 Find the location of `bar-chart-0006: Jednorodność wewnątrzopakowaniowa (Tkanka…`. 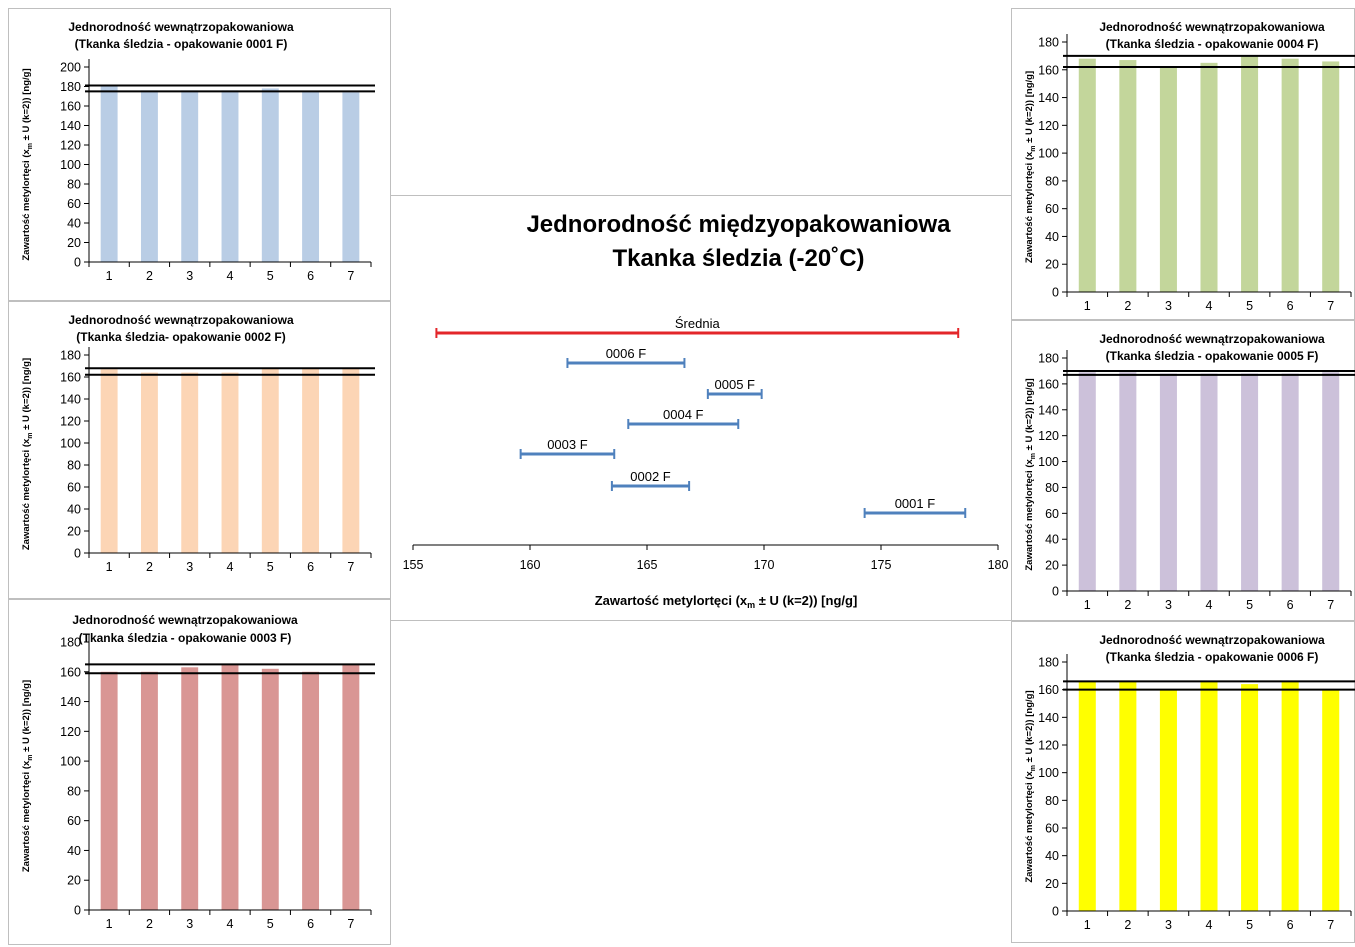

bar-chart-0006: Jednorodność wewnątrzopakowaniowa (Tkanka… is located at coordinates (1189, 782).